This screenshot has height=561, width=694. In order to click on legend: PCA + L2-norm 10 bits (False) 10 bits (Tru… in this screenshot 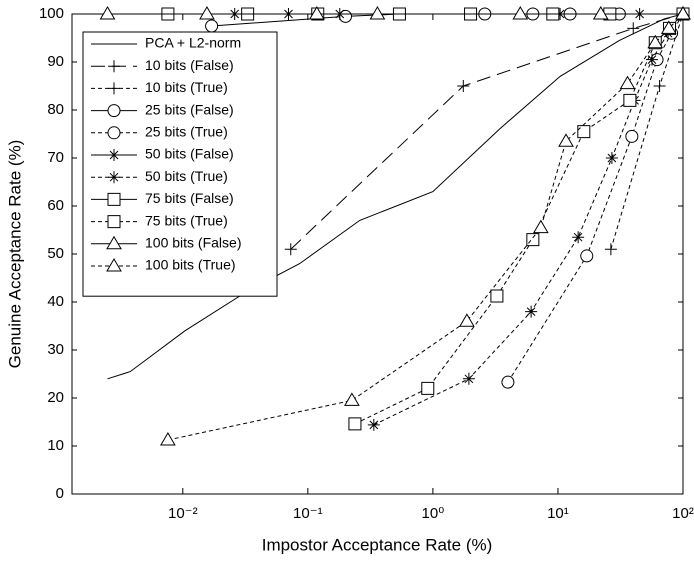, I will do `click(180, 164)`.